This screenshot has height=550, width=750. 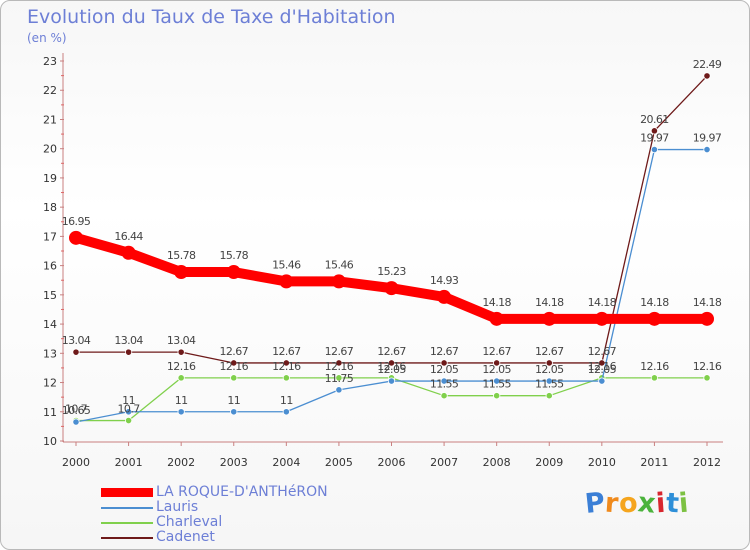 What do you see at coordinates (181, 462) in the screenshot?
I see `x-tick-label: 2002` at bounding box center [181, 462].